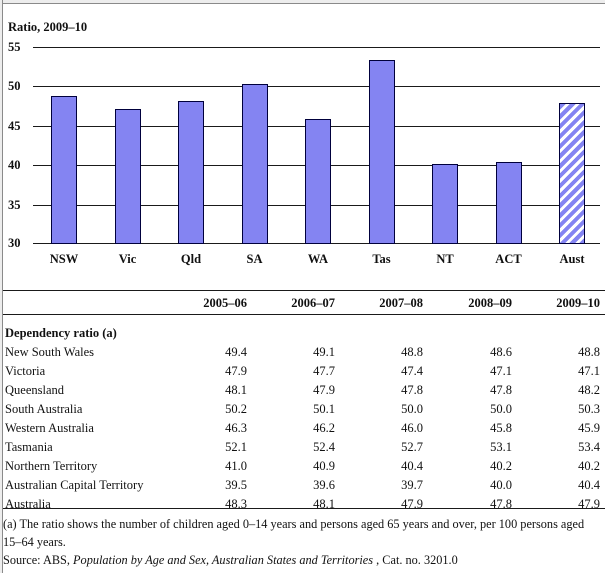  I want to click on cell-value: 40.0, so click(501, 485).